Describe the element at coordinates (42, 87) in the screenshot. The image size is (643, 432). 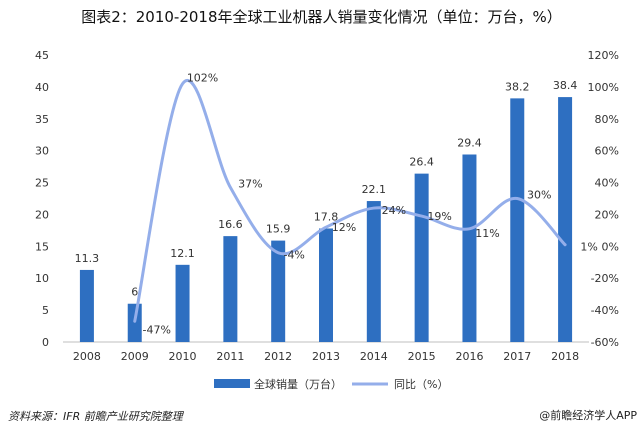
I see `left-axis-tick-label: 40` at that location.